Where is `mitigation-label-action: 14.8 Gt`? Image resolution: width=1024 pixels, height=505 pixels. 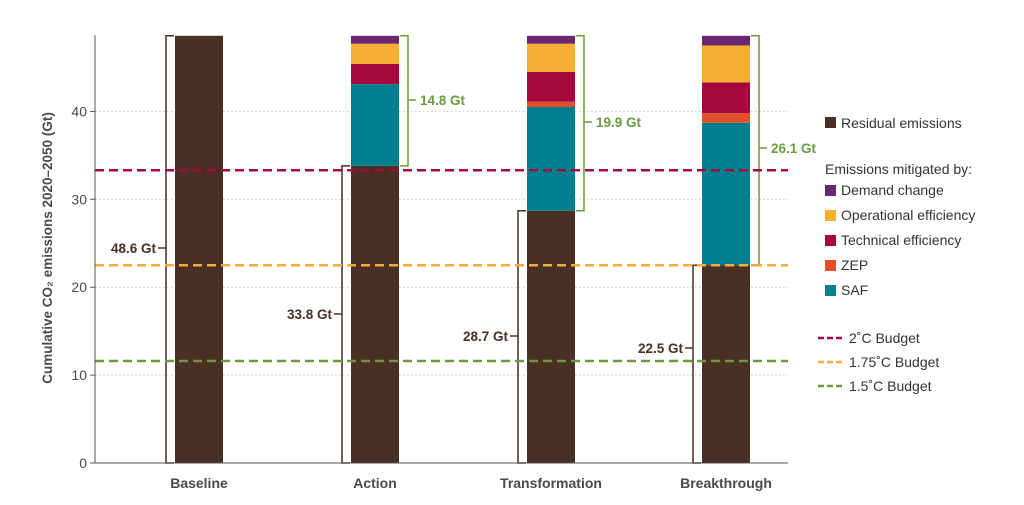
mitigation-label-action: 14.8 Gt is located at coordinates (443, 100).